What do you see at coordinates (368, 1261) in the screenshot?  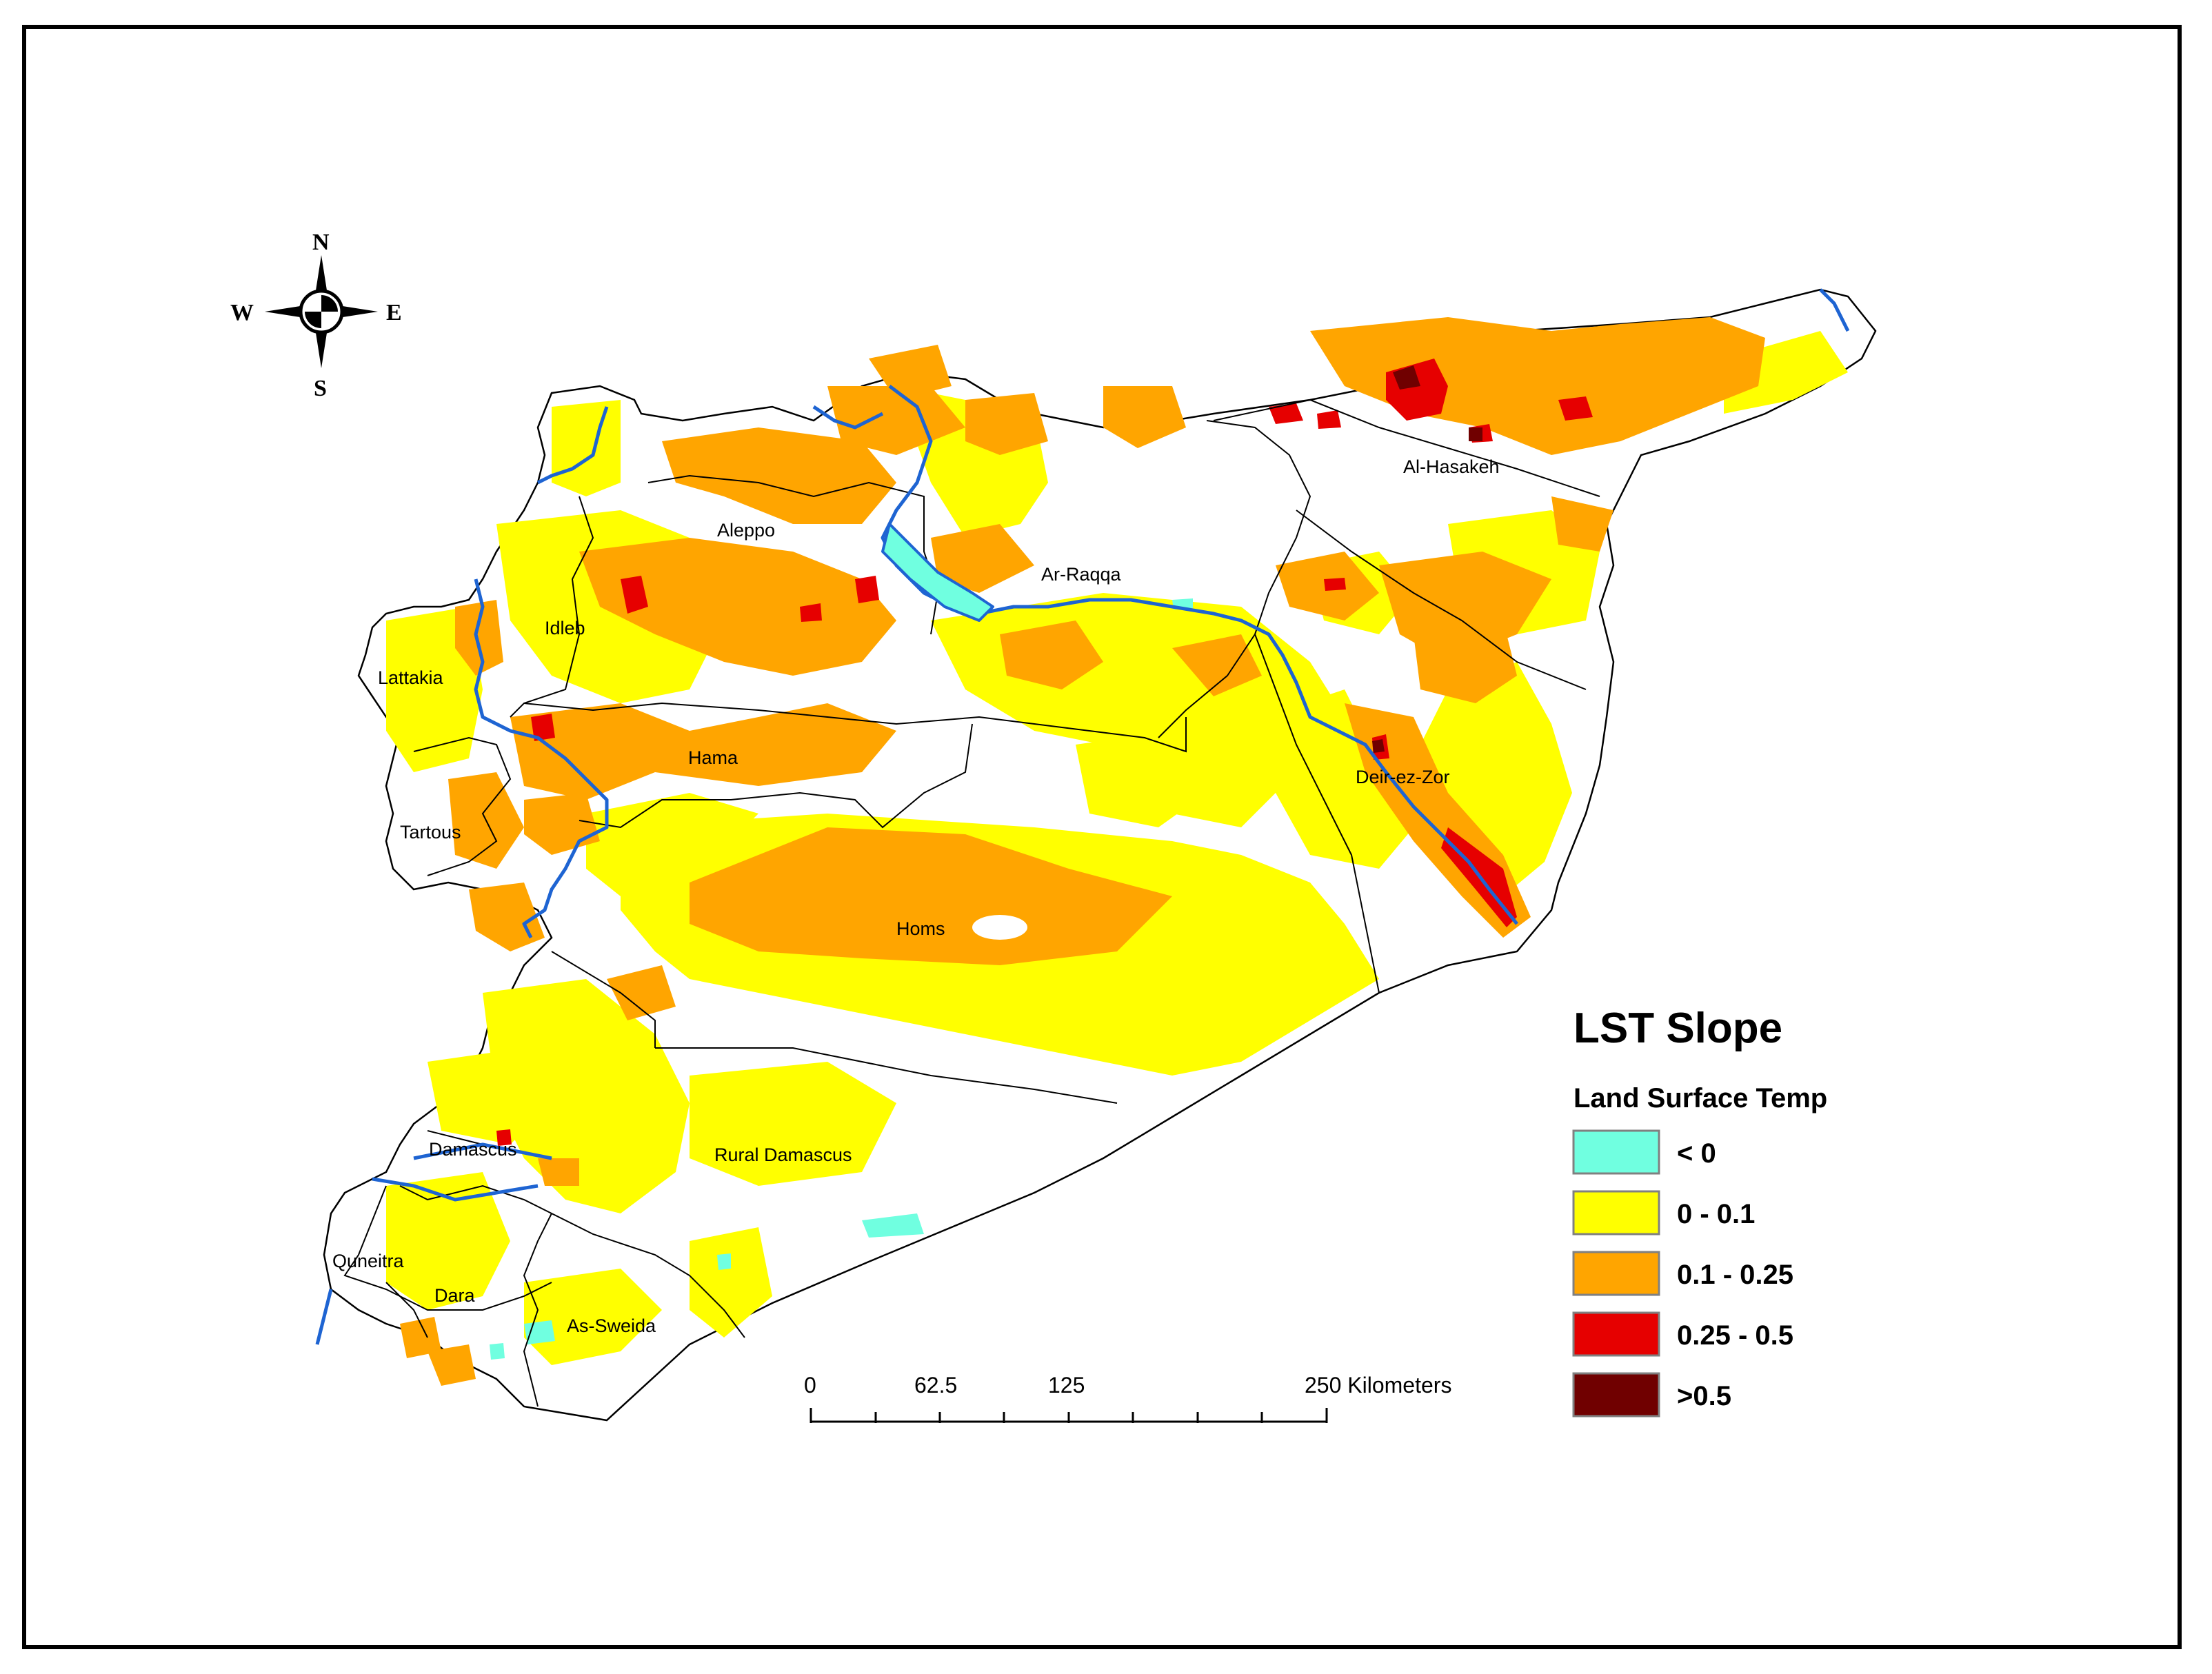 I see `region-label-quneitra: Quneitra` at bounding box center [368, 1261].